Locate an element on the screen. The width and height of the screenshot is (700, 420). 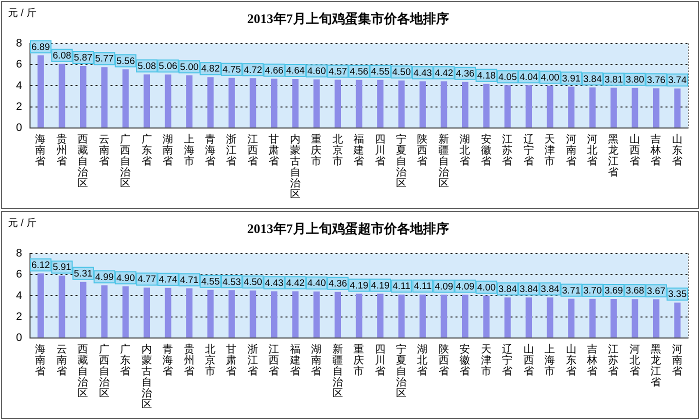
x-tick-label: 黑龙江省 is located at coordinates (614, 155).